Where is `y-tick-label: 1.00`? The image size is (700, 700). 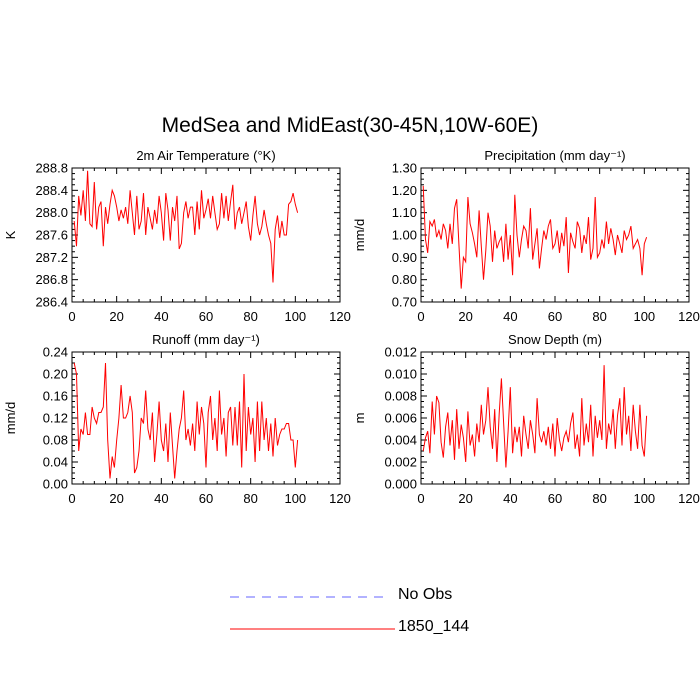
y-tick-label: 1.00 is located at coordinates (404, 235).